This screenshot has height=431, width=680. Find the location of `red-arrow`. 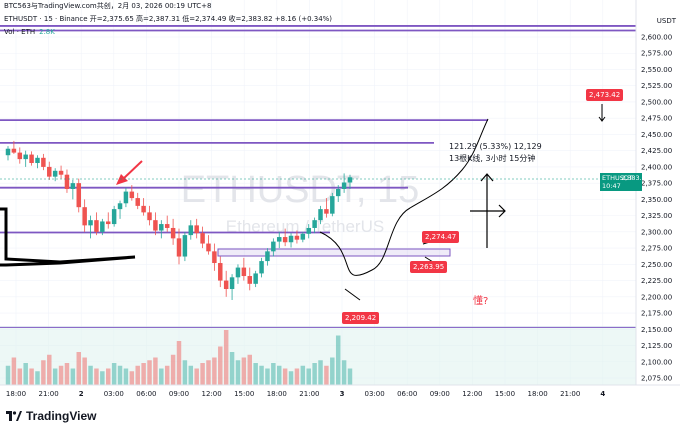

red-arrow is located at coordinates (132, 170).